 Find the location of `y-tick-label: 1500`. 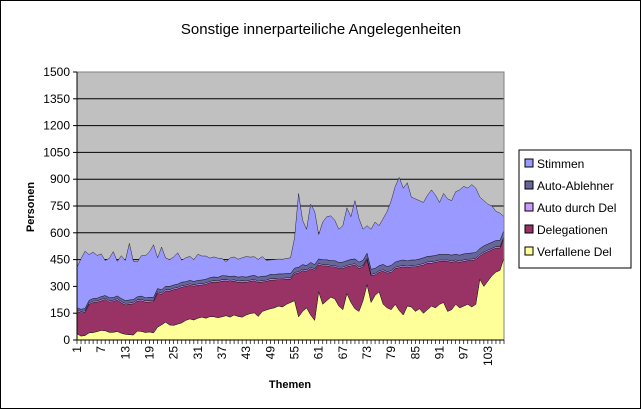

y-tick-label: 1500 is located at coordinates (56, 72).